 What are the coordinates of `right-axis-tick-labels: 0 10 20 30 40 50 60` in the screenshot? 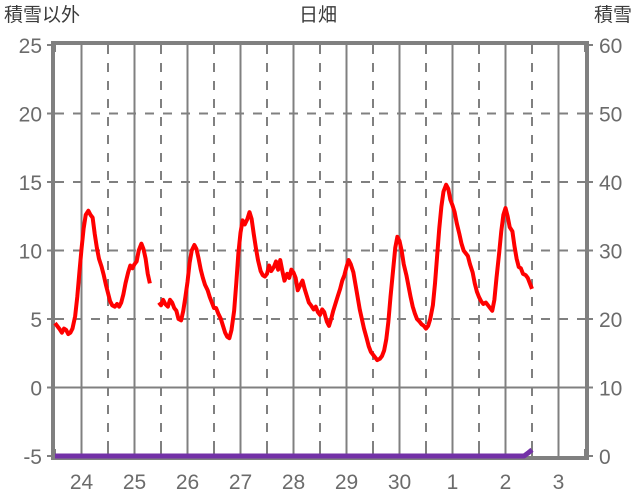 It's located at (610, 252).